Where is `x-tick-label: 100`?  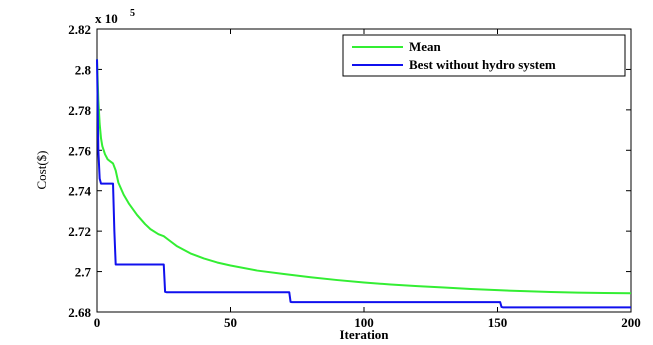 x-tick-label: 100 is located at coordinates (364, 322).